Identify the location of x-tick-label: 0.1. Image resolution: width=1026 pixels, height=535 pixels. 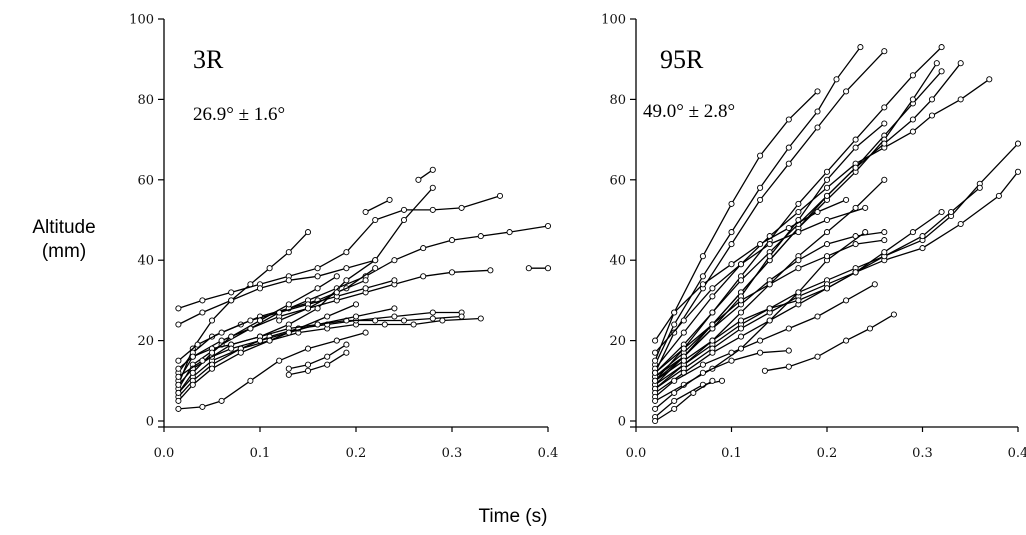
(260, 453).